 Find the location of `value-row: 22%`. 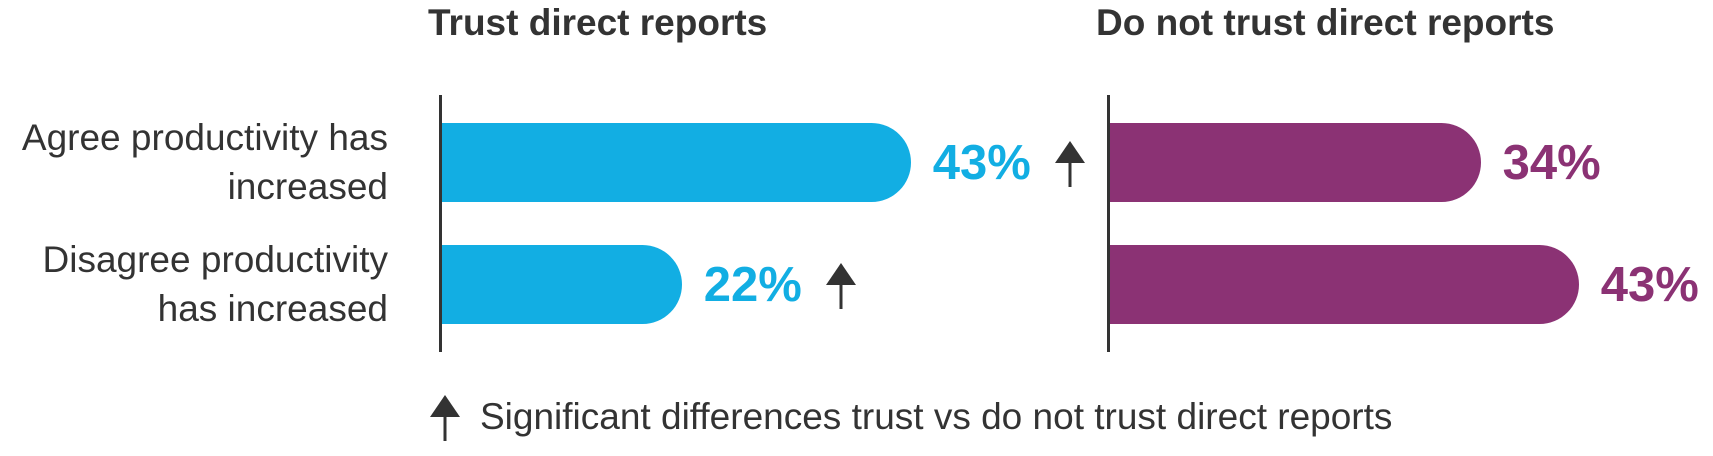

value-row: 22% is located at coordinates (770, 284).